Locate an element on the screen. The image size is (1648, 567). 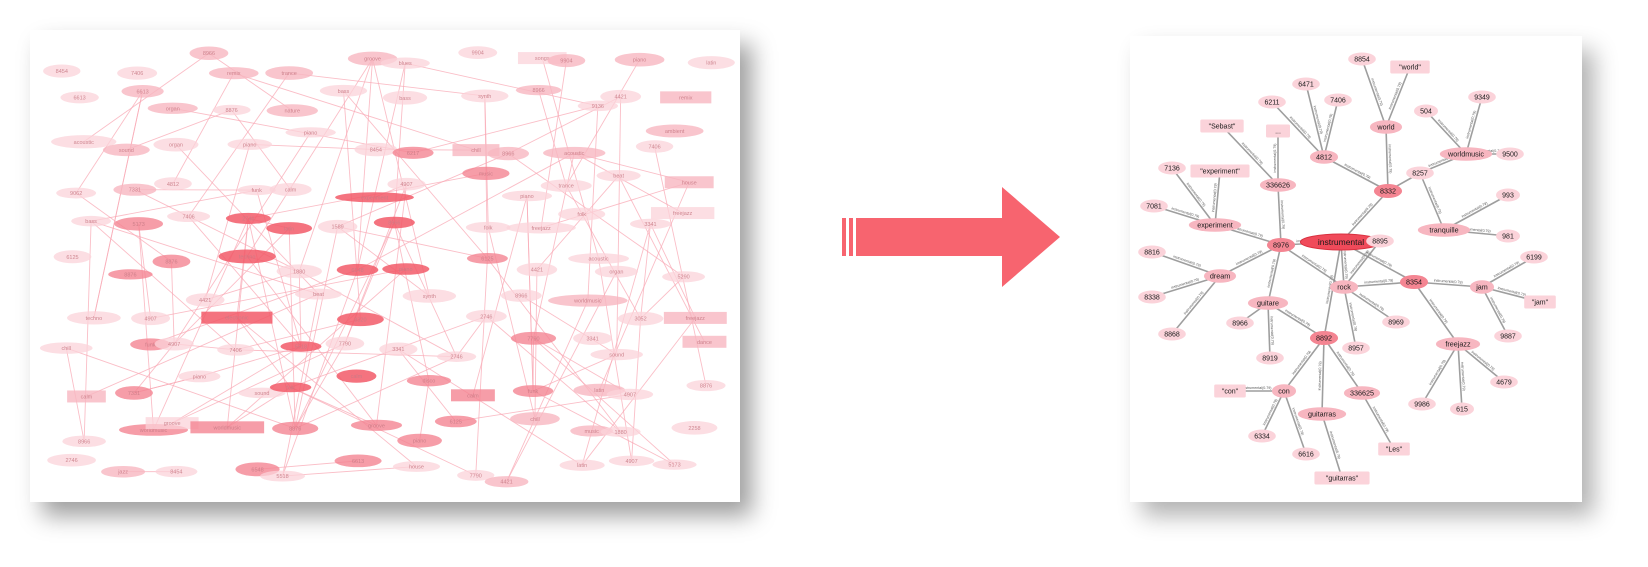
graph-node-freejazz: freejazz is located at coordinates (1458, 344).